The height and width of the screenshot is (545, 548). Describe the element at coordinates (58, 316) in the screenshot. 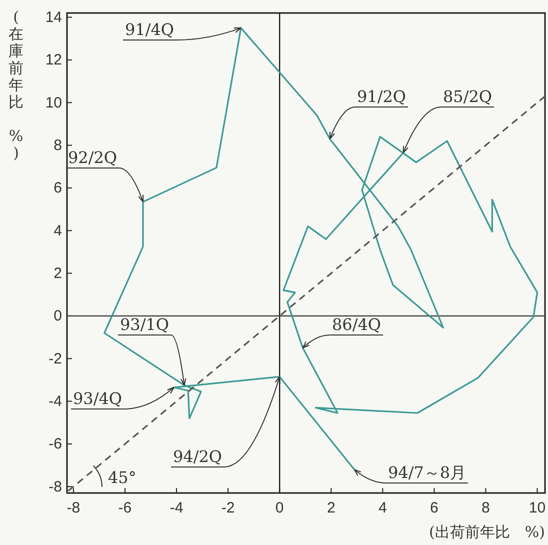

I see `y-tick-label: 0` at that location.